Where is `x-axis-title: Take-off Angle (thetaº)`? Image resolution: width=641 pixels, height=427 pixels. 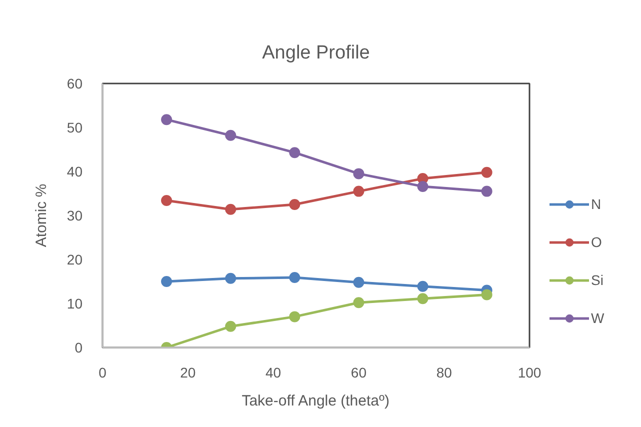
x-axis-title: Take-off Angle (thetaº) is located at coordinates (316, 401).